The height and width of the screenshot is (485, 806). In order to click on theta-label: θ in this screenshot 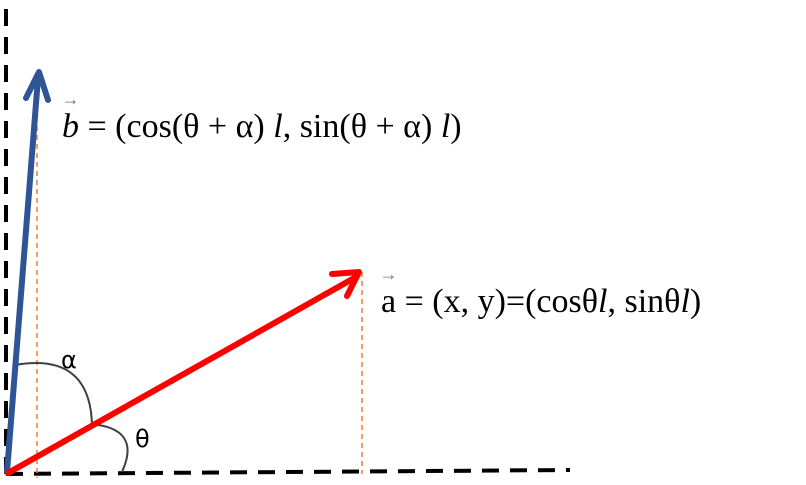, I will do `click(142, 439)`.